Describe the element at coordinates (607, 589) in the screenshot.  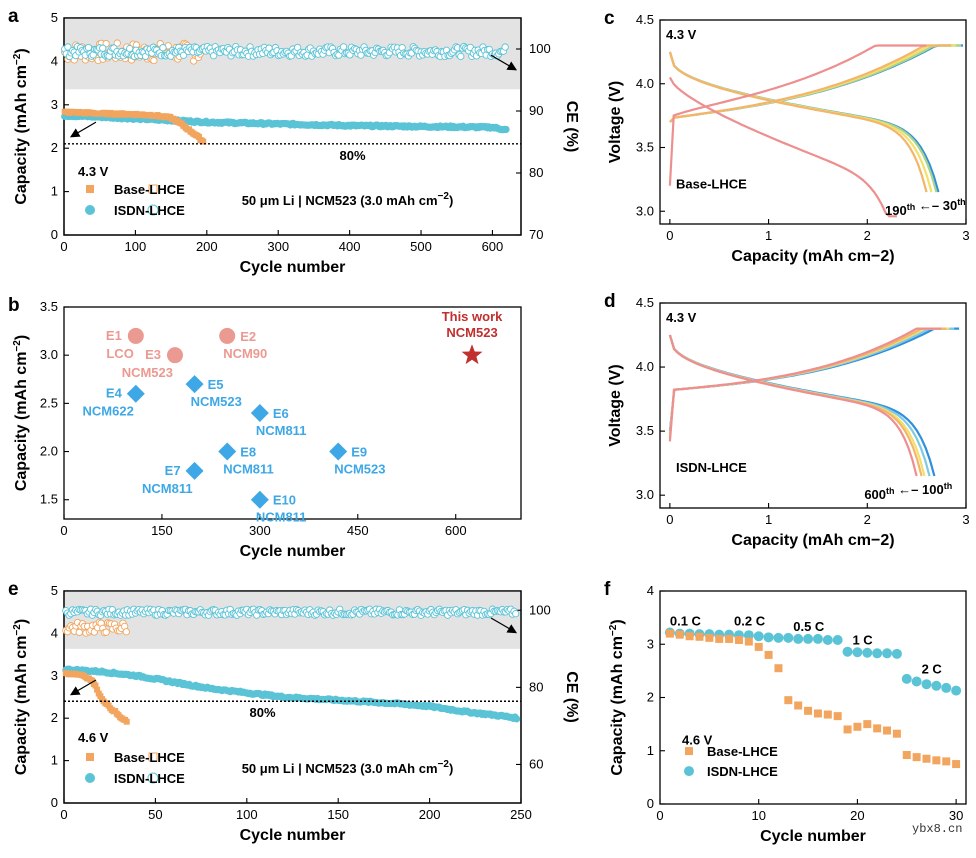
I see `panel-letter: f` at that location.